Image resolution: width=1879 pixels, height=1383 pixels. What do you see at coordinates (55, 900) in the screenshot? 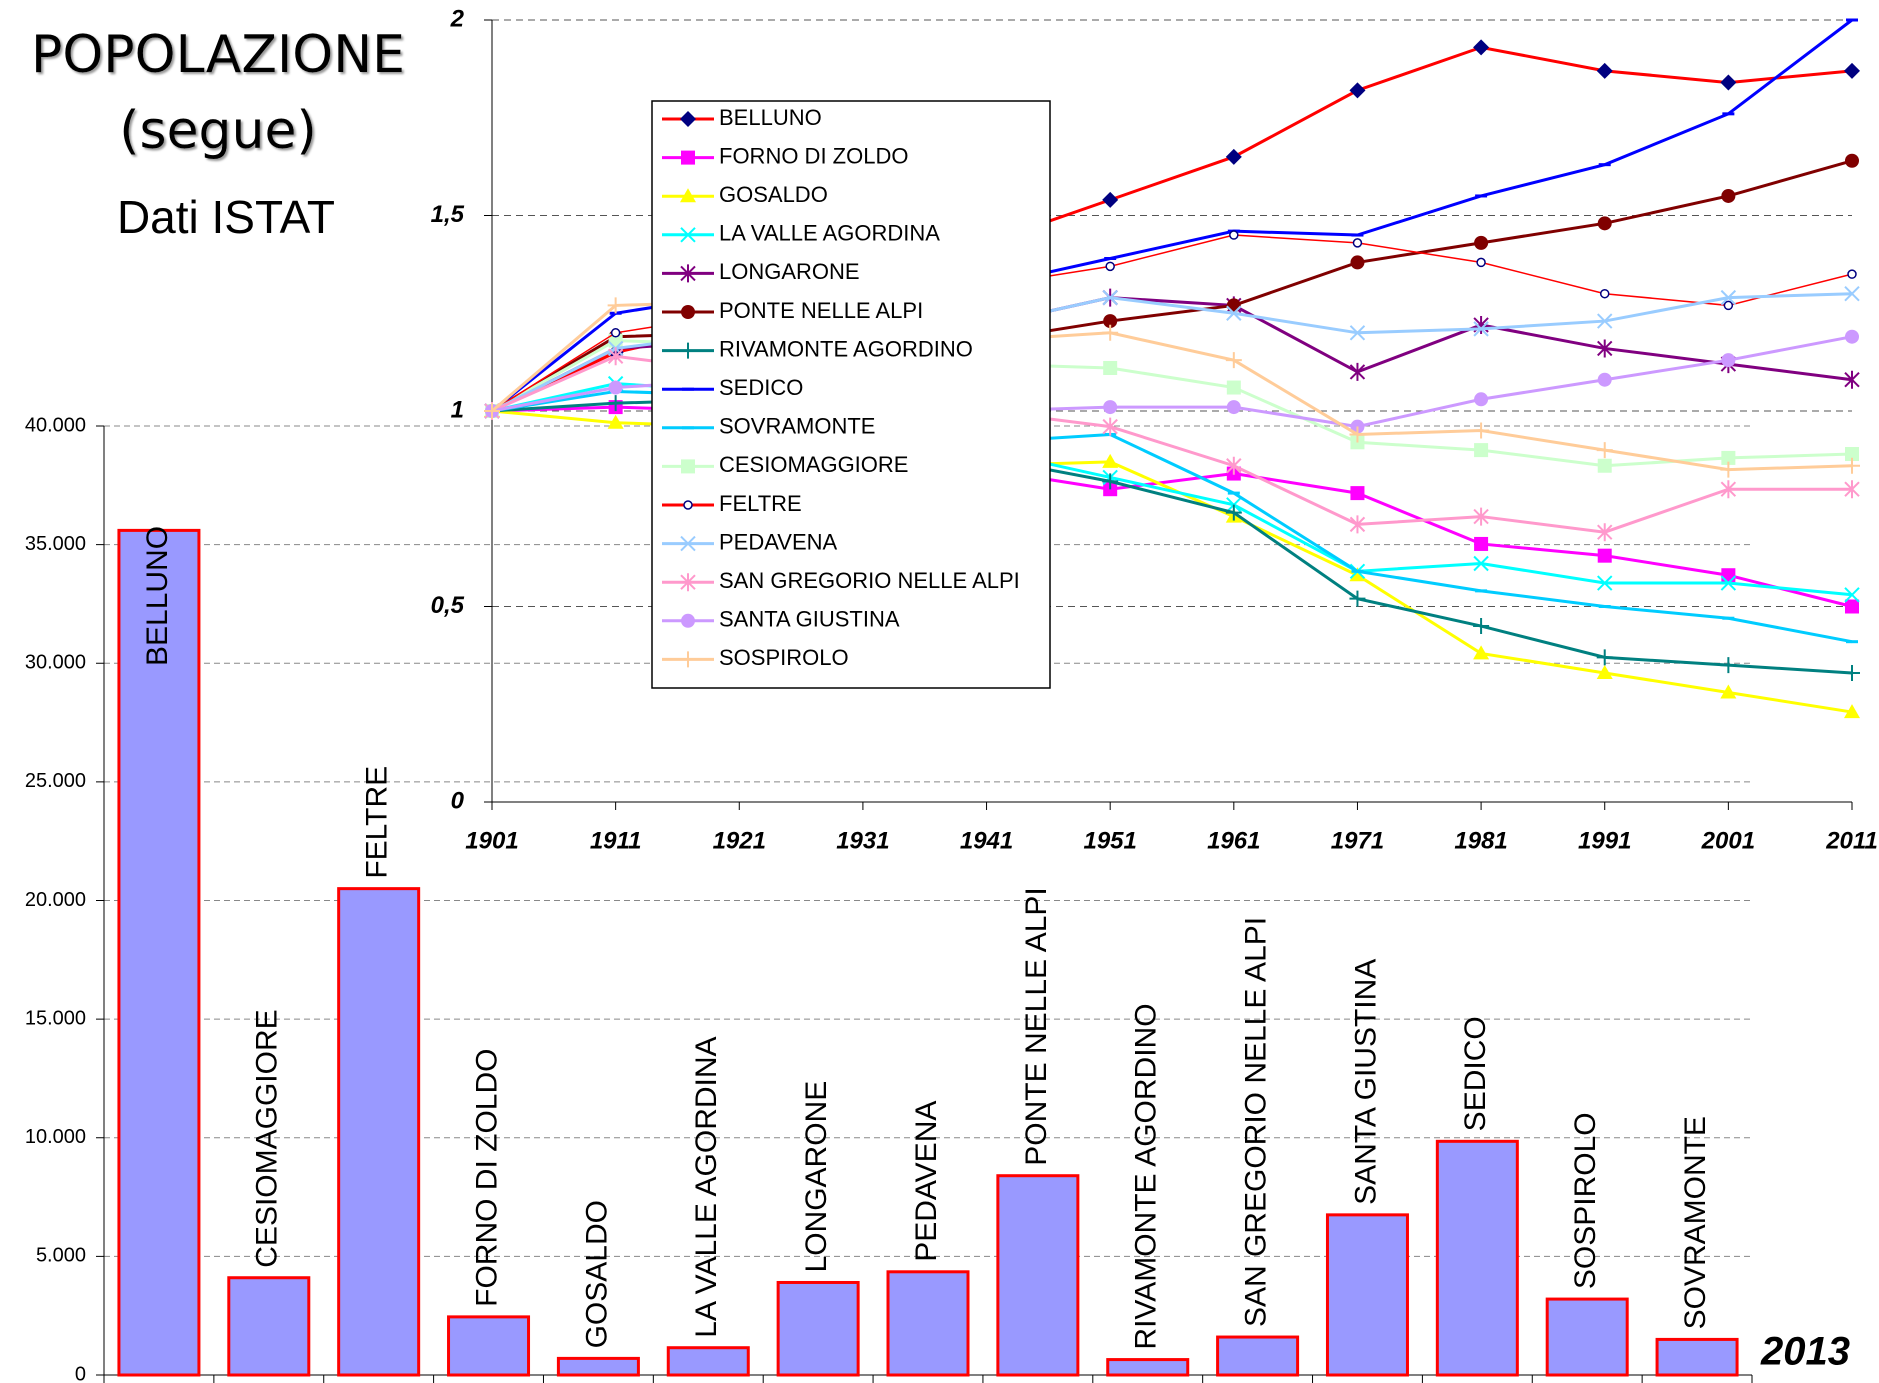
I see `y-tick-label: 20.000` at bounding box center [55, 900].